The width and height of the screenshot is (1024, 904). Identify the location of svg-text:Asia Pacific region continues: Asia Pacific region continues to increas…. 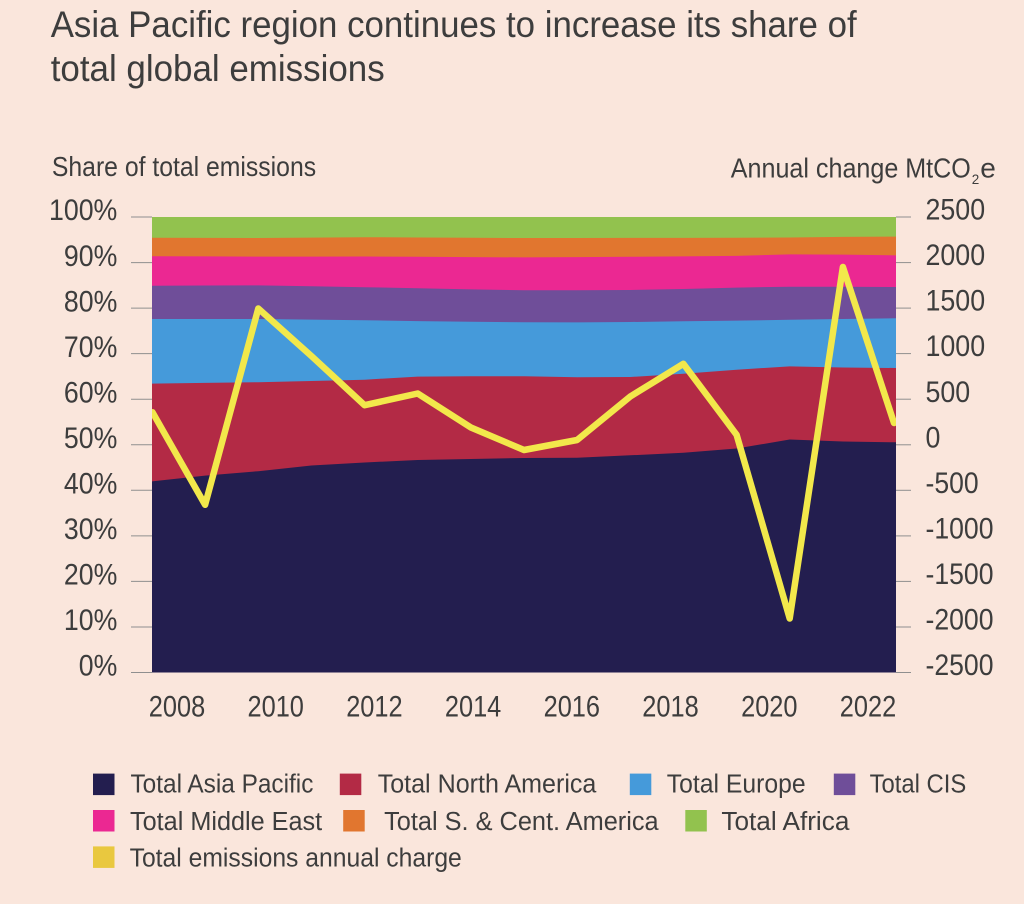
(454, 24).